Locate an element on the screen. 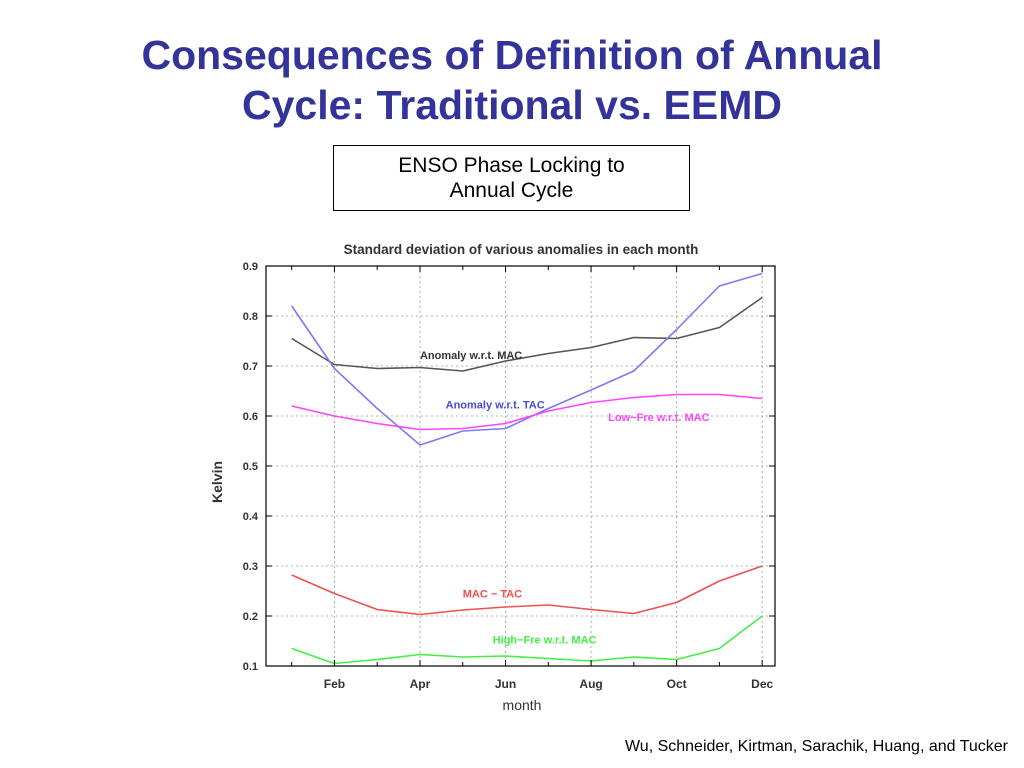  x-tick-label: Apr is located at coordinates (420, 684).